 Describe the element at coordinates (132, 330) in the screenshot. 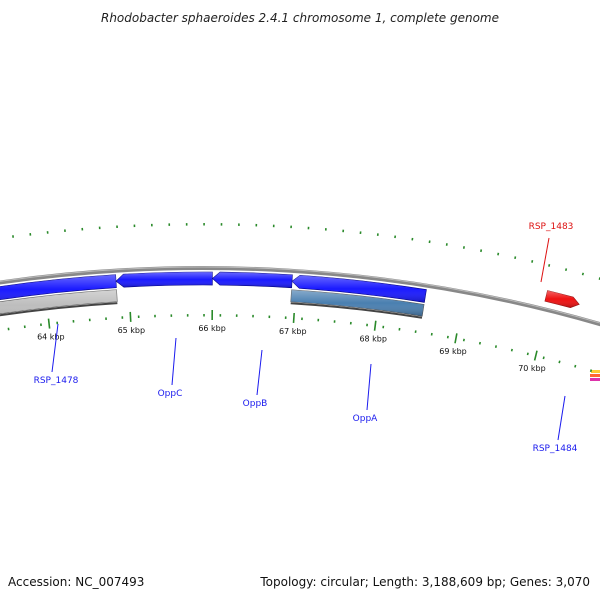

I see `kbp-tick-label: 65 kbp` at that location.